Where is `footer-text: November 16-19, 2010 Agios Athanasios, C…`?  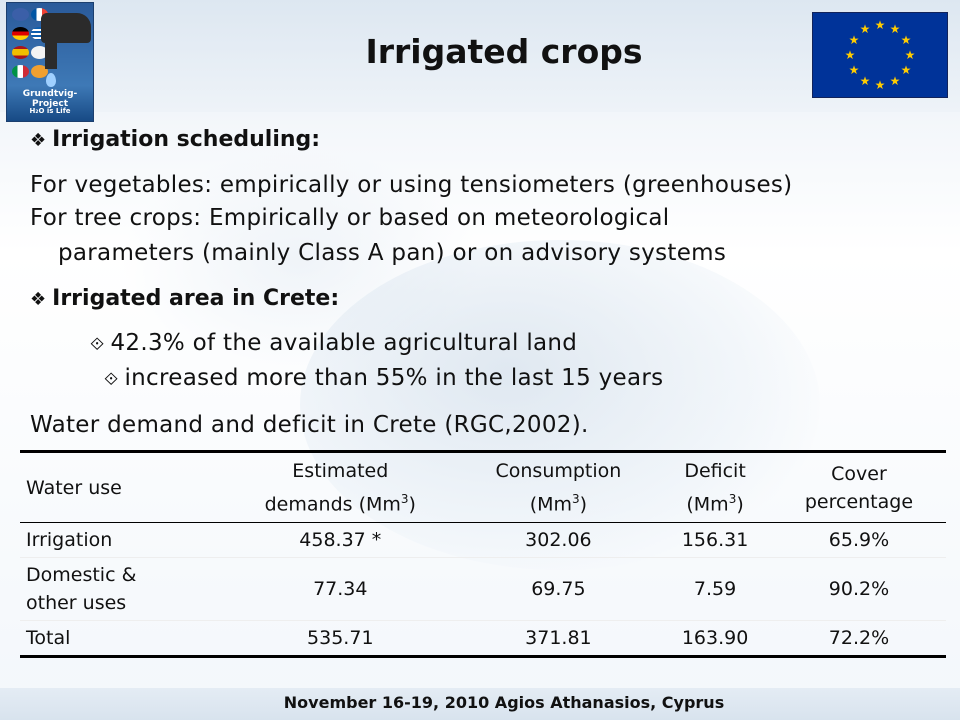
footer-text: November 16-19, 2010 Agios Athanasios, C… is located at coordinates (504, 702).